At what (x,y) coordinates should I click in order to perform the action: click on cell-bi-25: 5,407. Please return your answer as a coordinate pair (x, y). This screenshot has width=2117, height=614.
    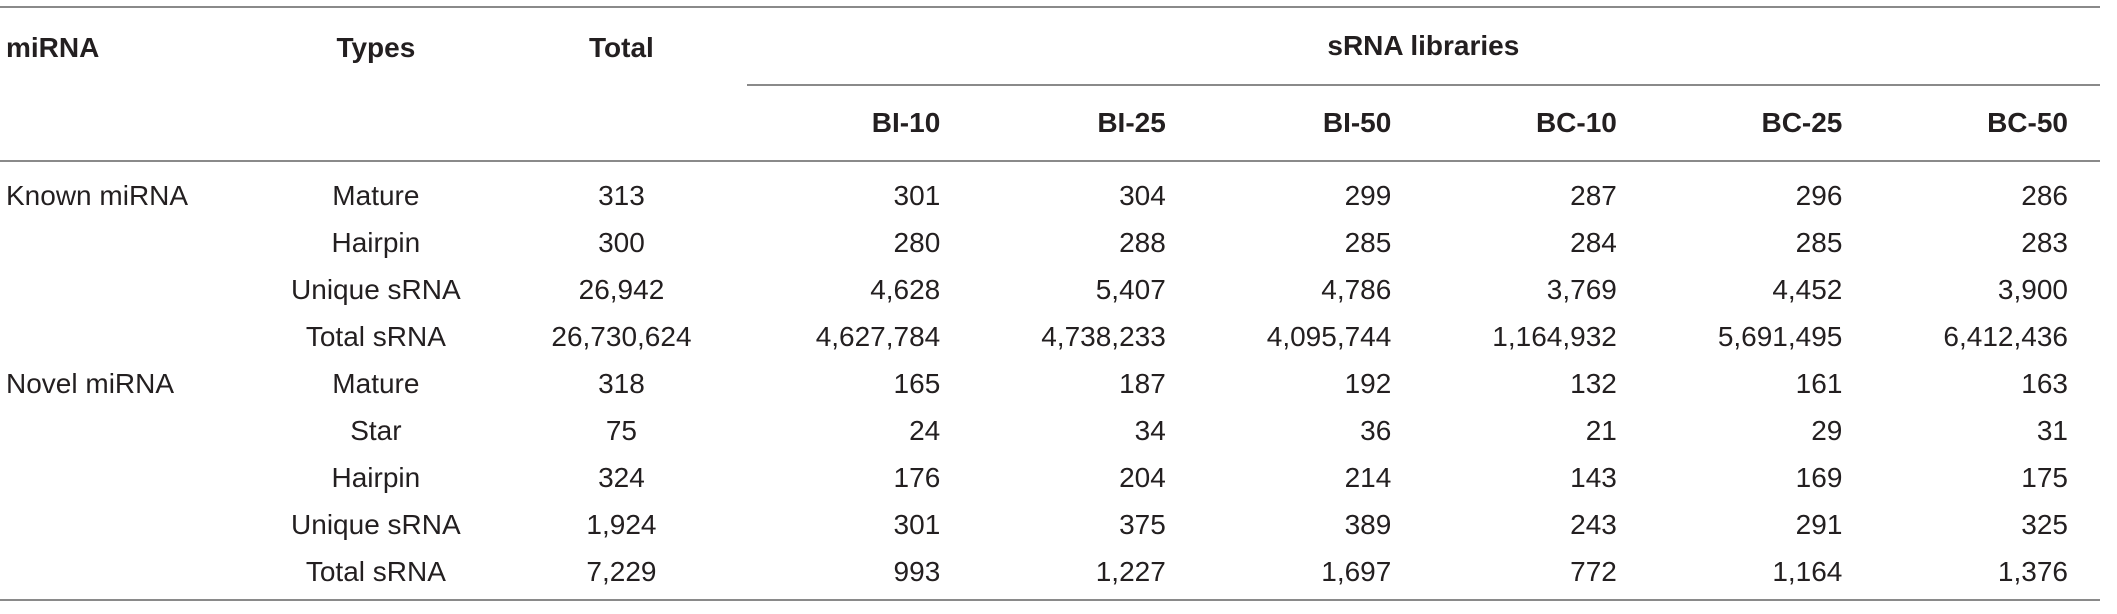
    Looking at the image, I should click on (1130, 289).